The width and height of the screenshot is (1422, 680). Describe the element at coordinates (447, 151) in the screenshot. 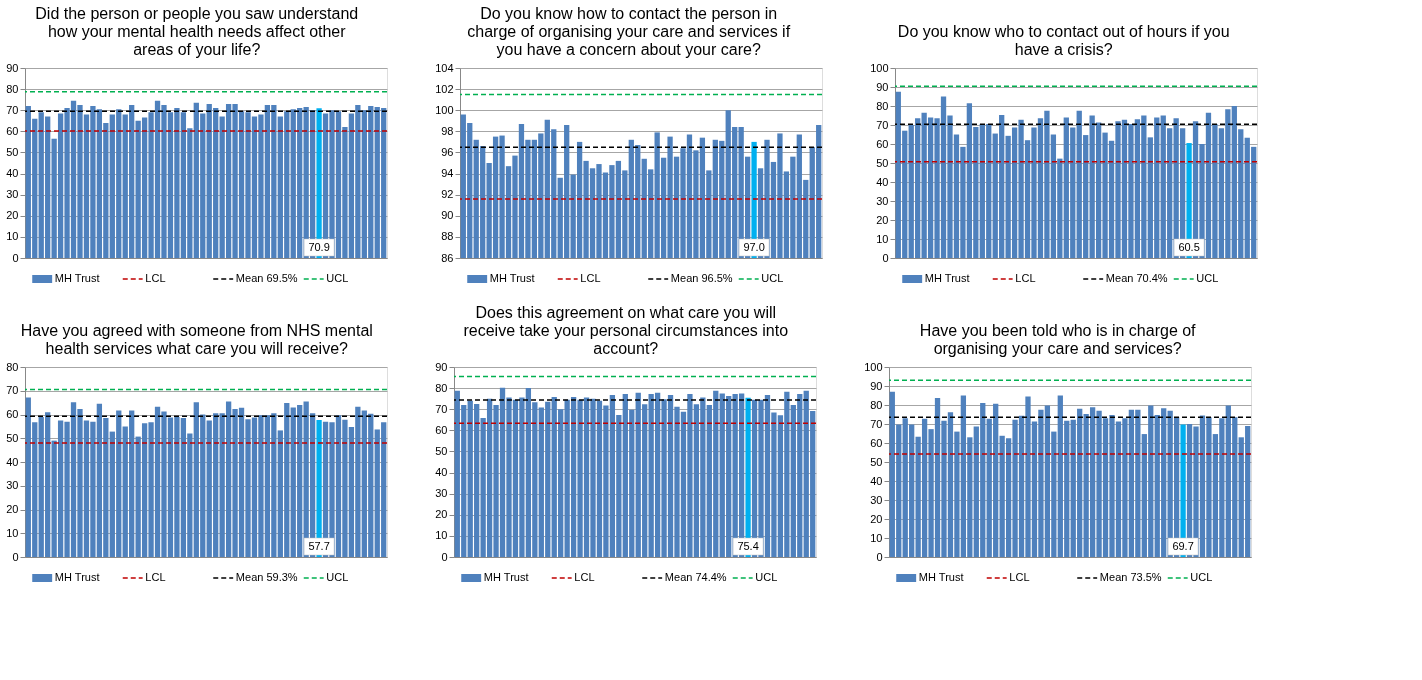

I see `y-tick-label: 96` at that location.